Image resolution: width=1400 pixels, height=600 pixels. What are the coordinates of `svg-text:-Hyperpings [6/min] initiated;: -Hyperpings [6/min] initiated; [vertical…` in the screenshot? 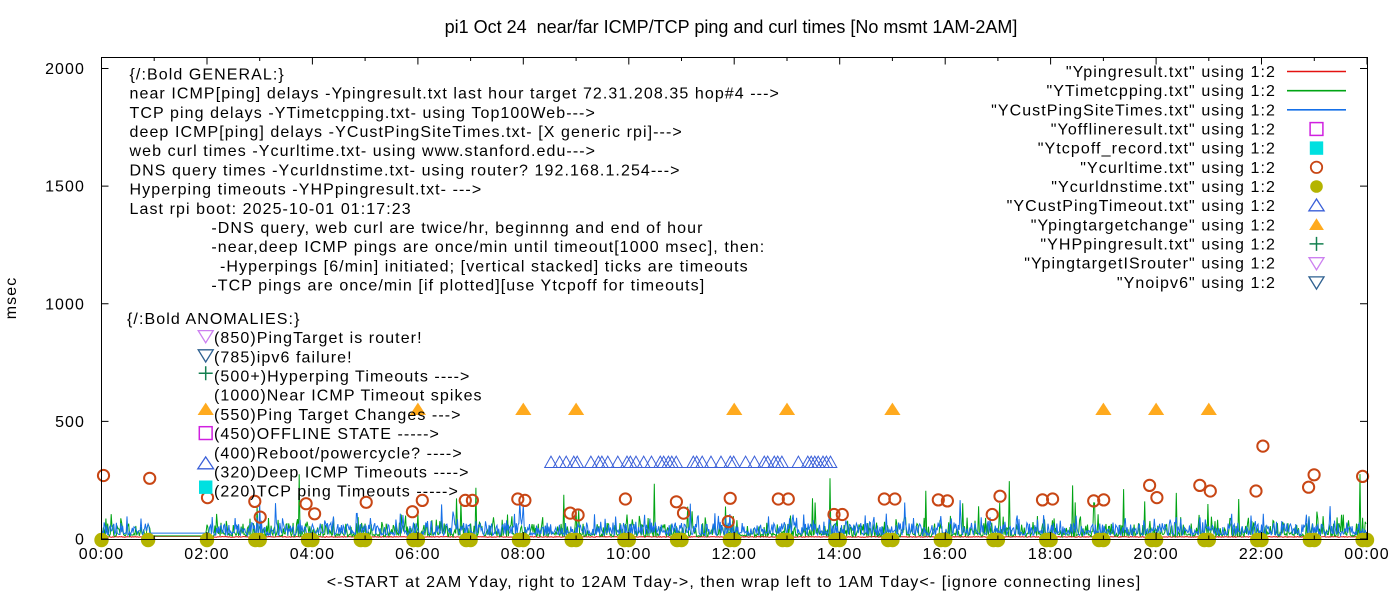 It's located at (484, 266).